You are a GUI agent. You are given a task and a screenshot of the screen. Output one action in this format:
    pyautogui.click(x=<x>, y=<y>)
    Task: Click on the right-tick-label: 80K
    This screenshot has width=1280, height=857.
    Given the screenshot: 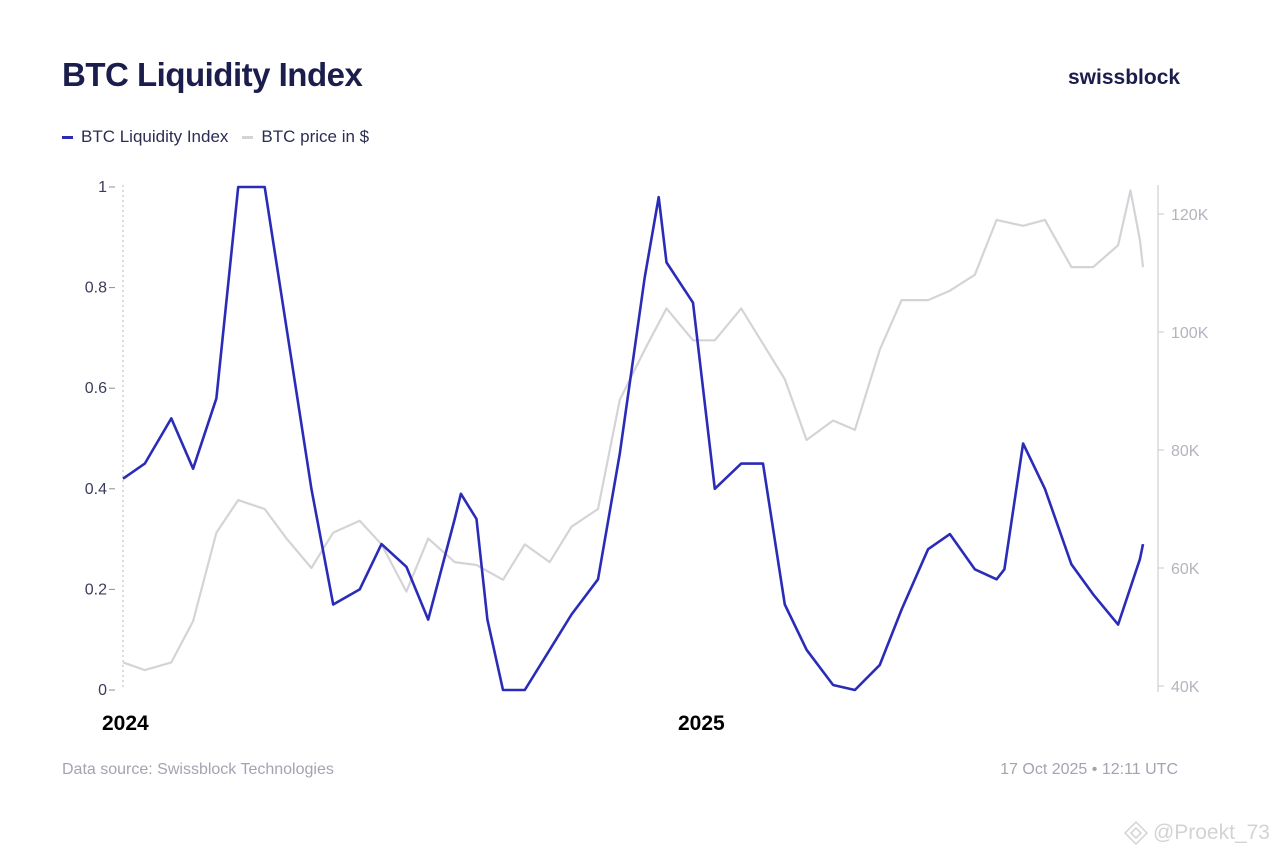 What is the action you would take?
    pyautogui.click(x=1185, y=451)
    